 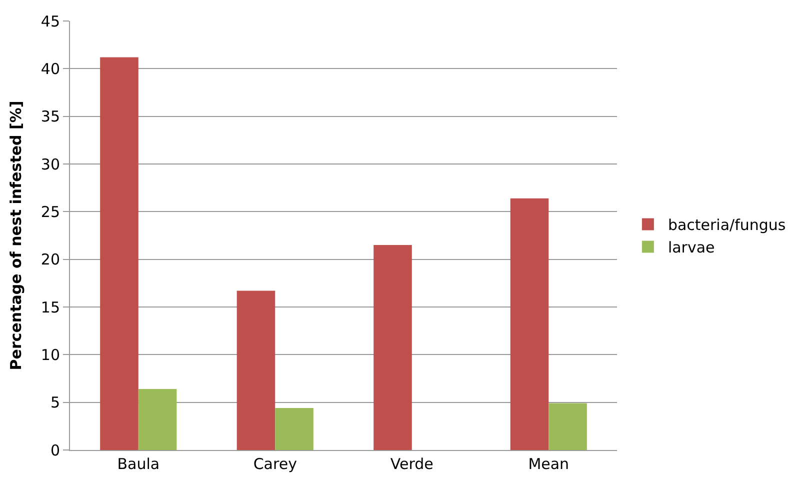 I want to click on y-tick-label: 35, so click(x=50, y=117).